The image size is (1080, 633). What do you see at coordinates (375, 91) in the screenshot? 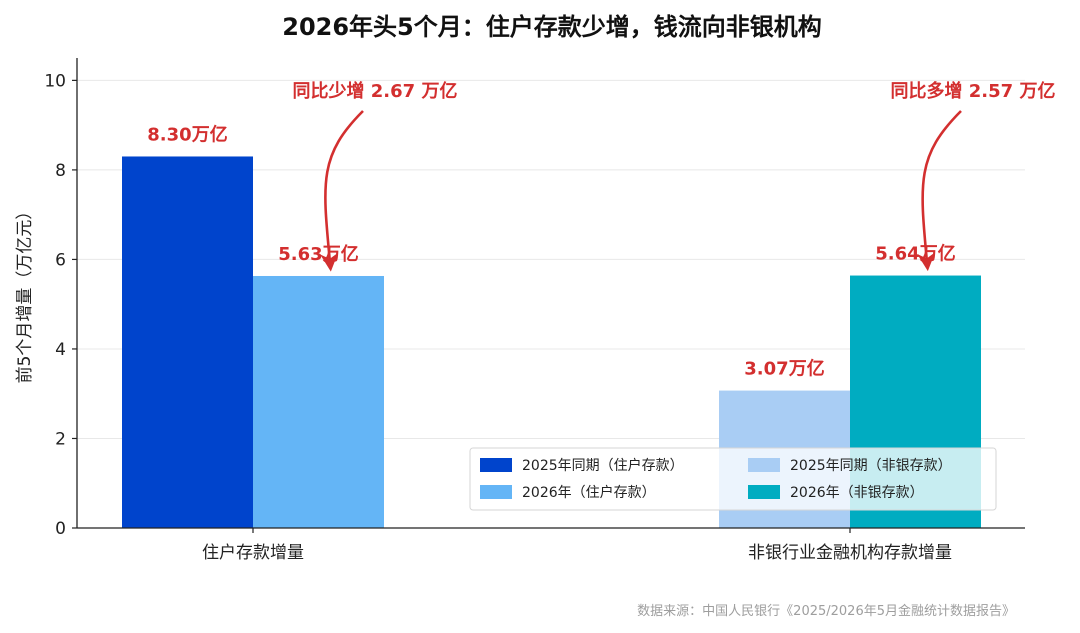
I see `annotation-text: 同比少增 2.67 万亿` at bounding box center [375, 91].